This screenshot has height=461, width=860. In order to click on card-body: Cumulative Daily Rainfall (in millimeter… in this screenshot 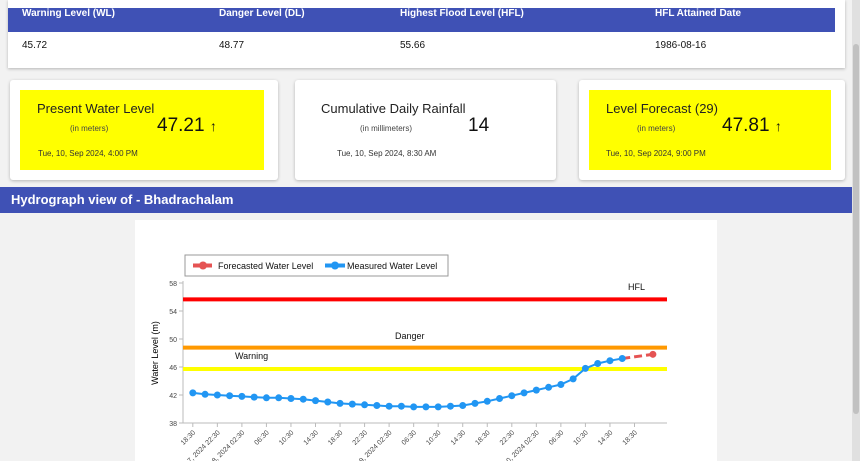, I will do `click(423, 130)`.